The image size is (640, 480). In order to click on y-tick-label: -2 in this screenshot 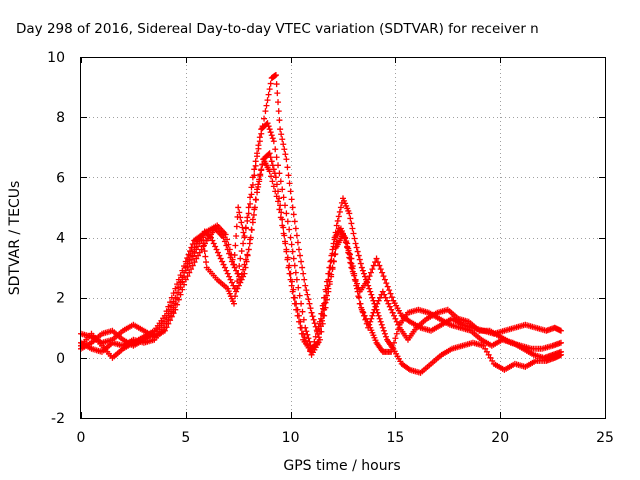, I will do `click(58, 419)`.